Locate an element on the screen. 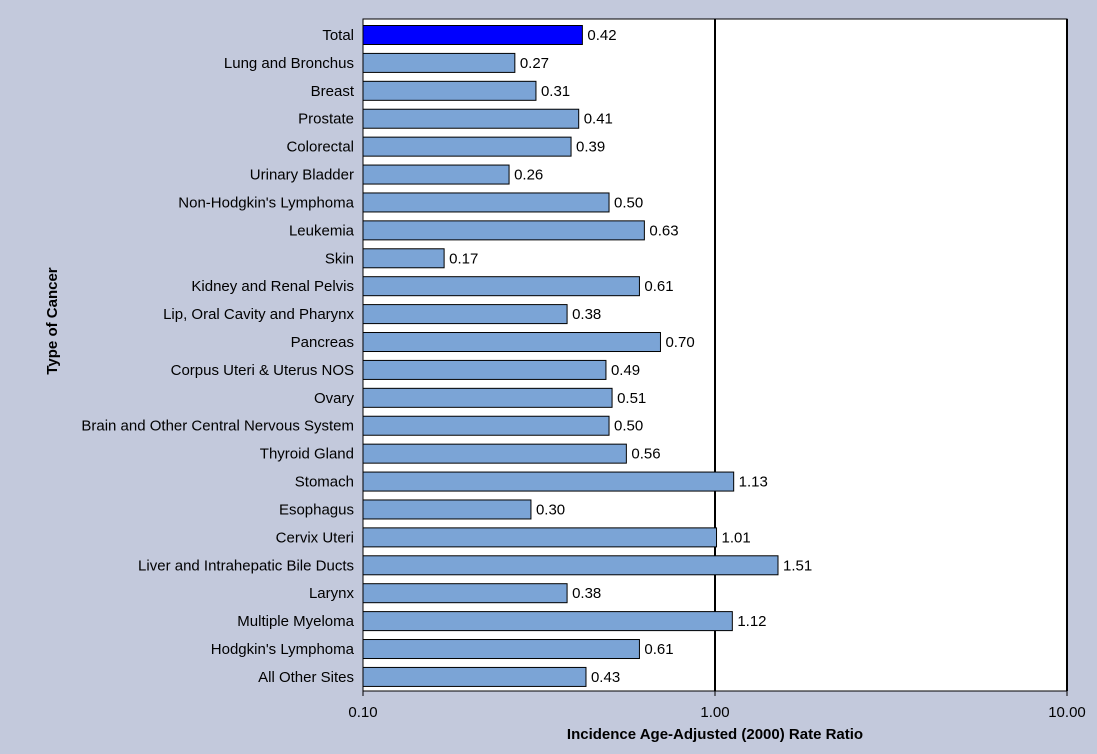 The image size is (1097, 754). data-label: 0.70 is located at coordinates (679, 342).